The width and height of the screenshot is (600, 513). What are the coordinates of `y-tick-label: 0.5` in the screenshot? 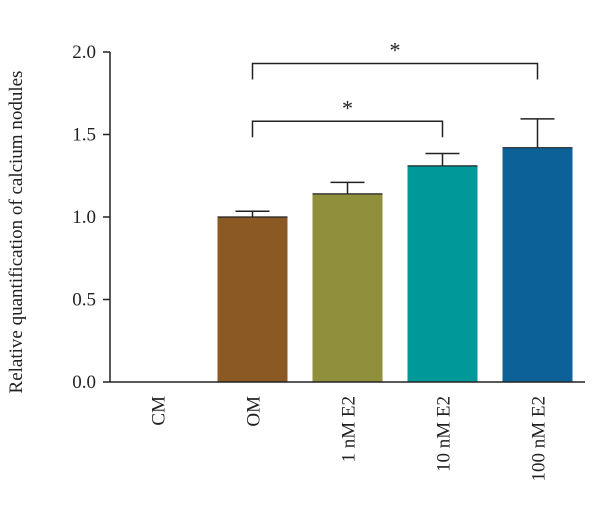 It's located at (84, 300).